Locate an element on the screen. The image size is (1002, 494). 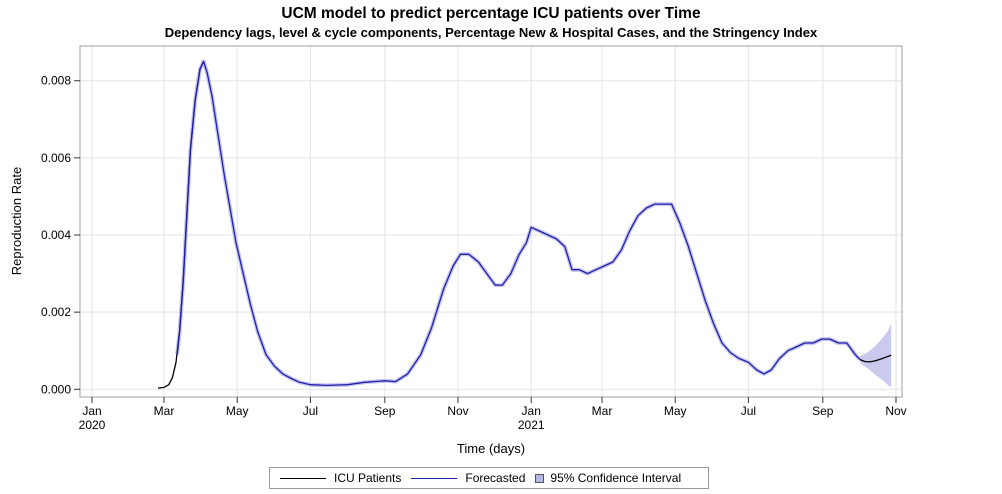
legend-item-forecast: Forecasted is located at coordinates (468, 478).